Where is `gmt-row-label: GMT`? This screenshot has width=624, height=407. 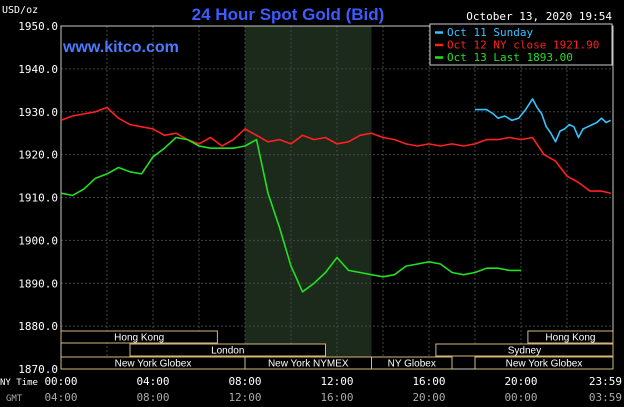
gmt-row-label: GMT is located at coordinates (14, 399).